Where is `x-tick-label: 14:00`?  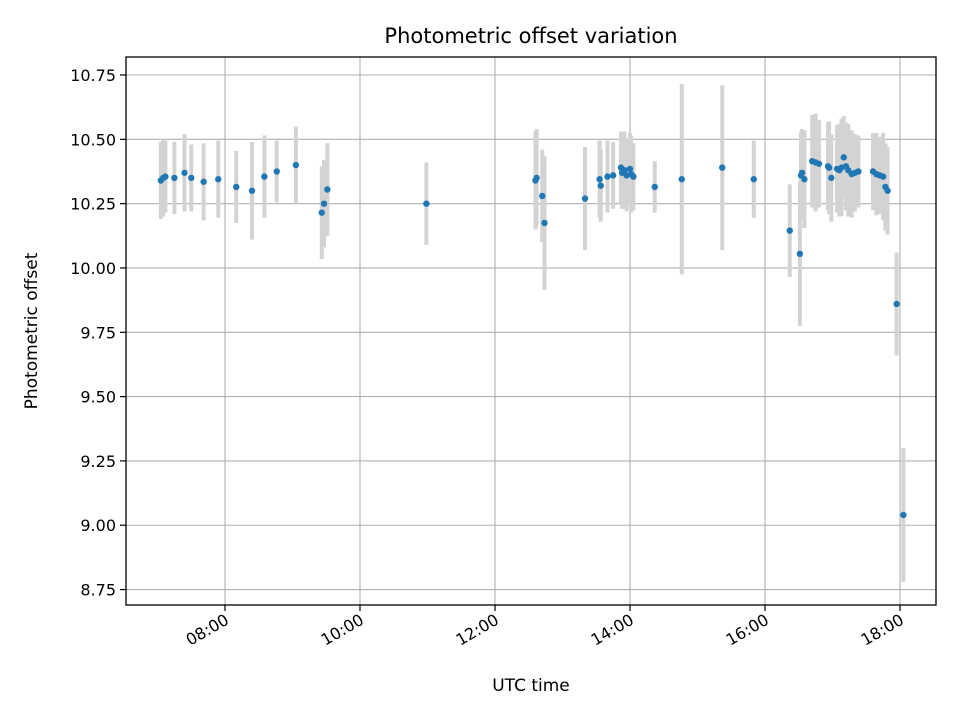 x-tick-label: 14:00 is located at coordinates (612, 630).